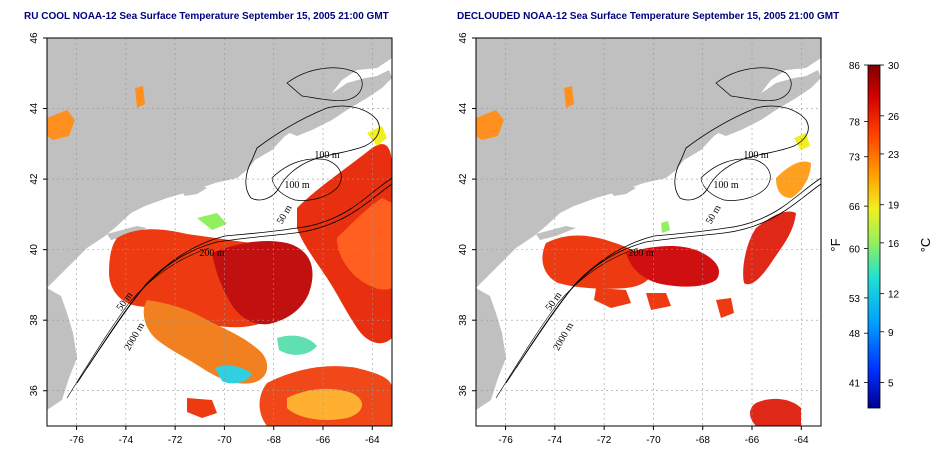  What do you see at coordinates (891, 384) in the screenshot?
I see `celsius-tick-label: 5` at bounding box center [891, 384].